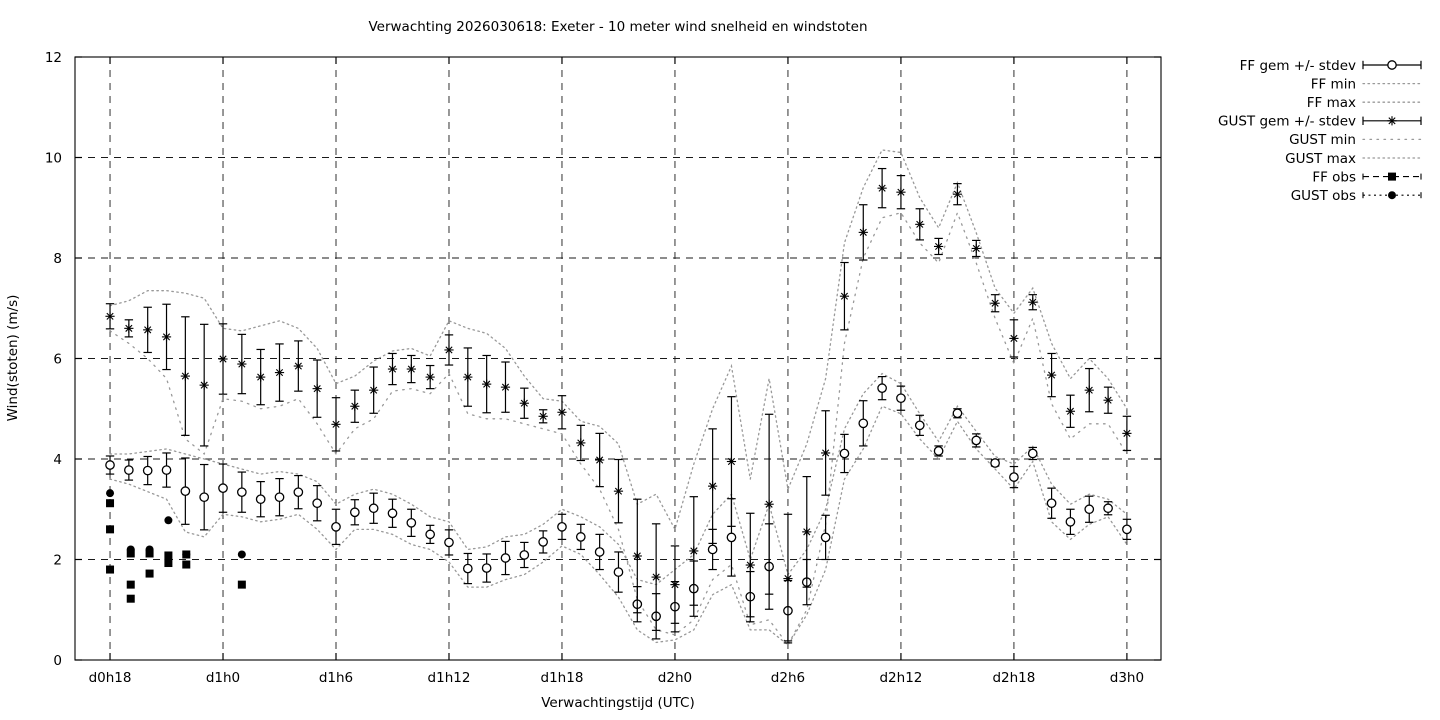  What do you see at coordinates (1323, 196) in the screenshot?
I see `legend-label: GUST obs` at bounding box center [1323, 196].